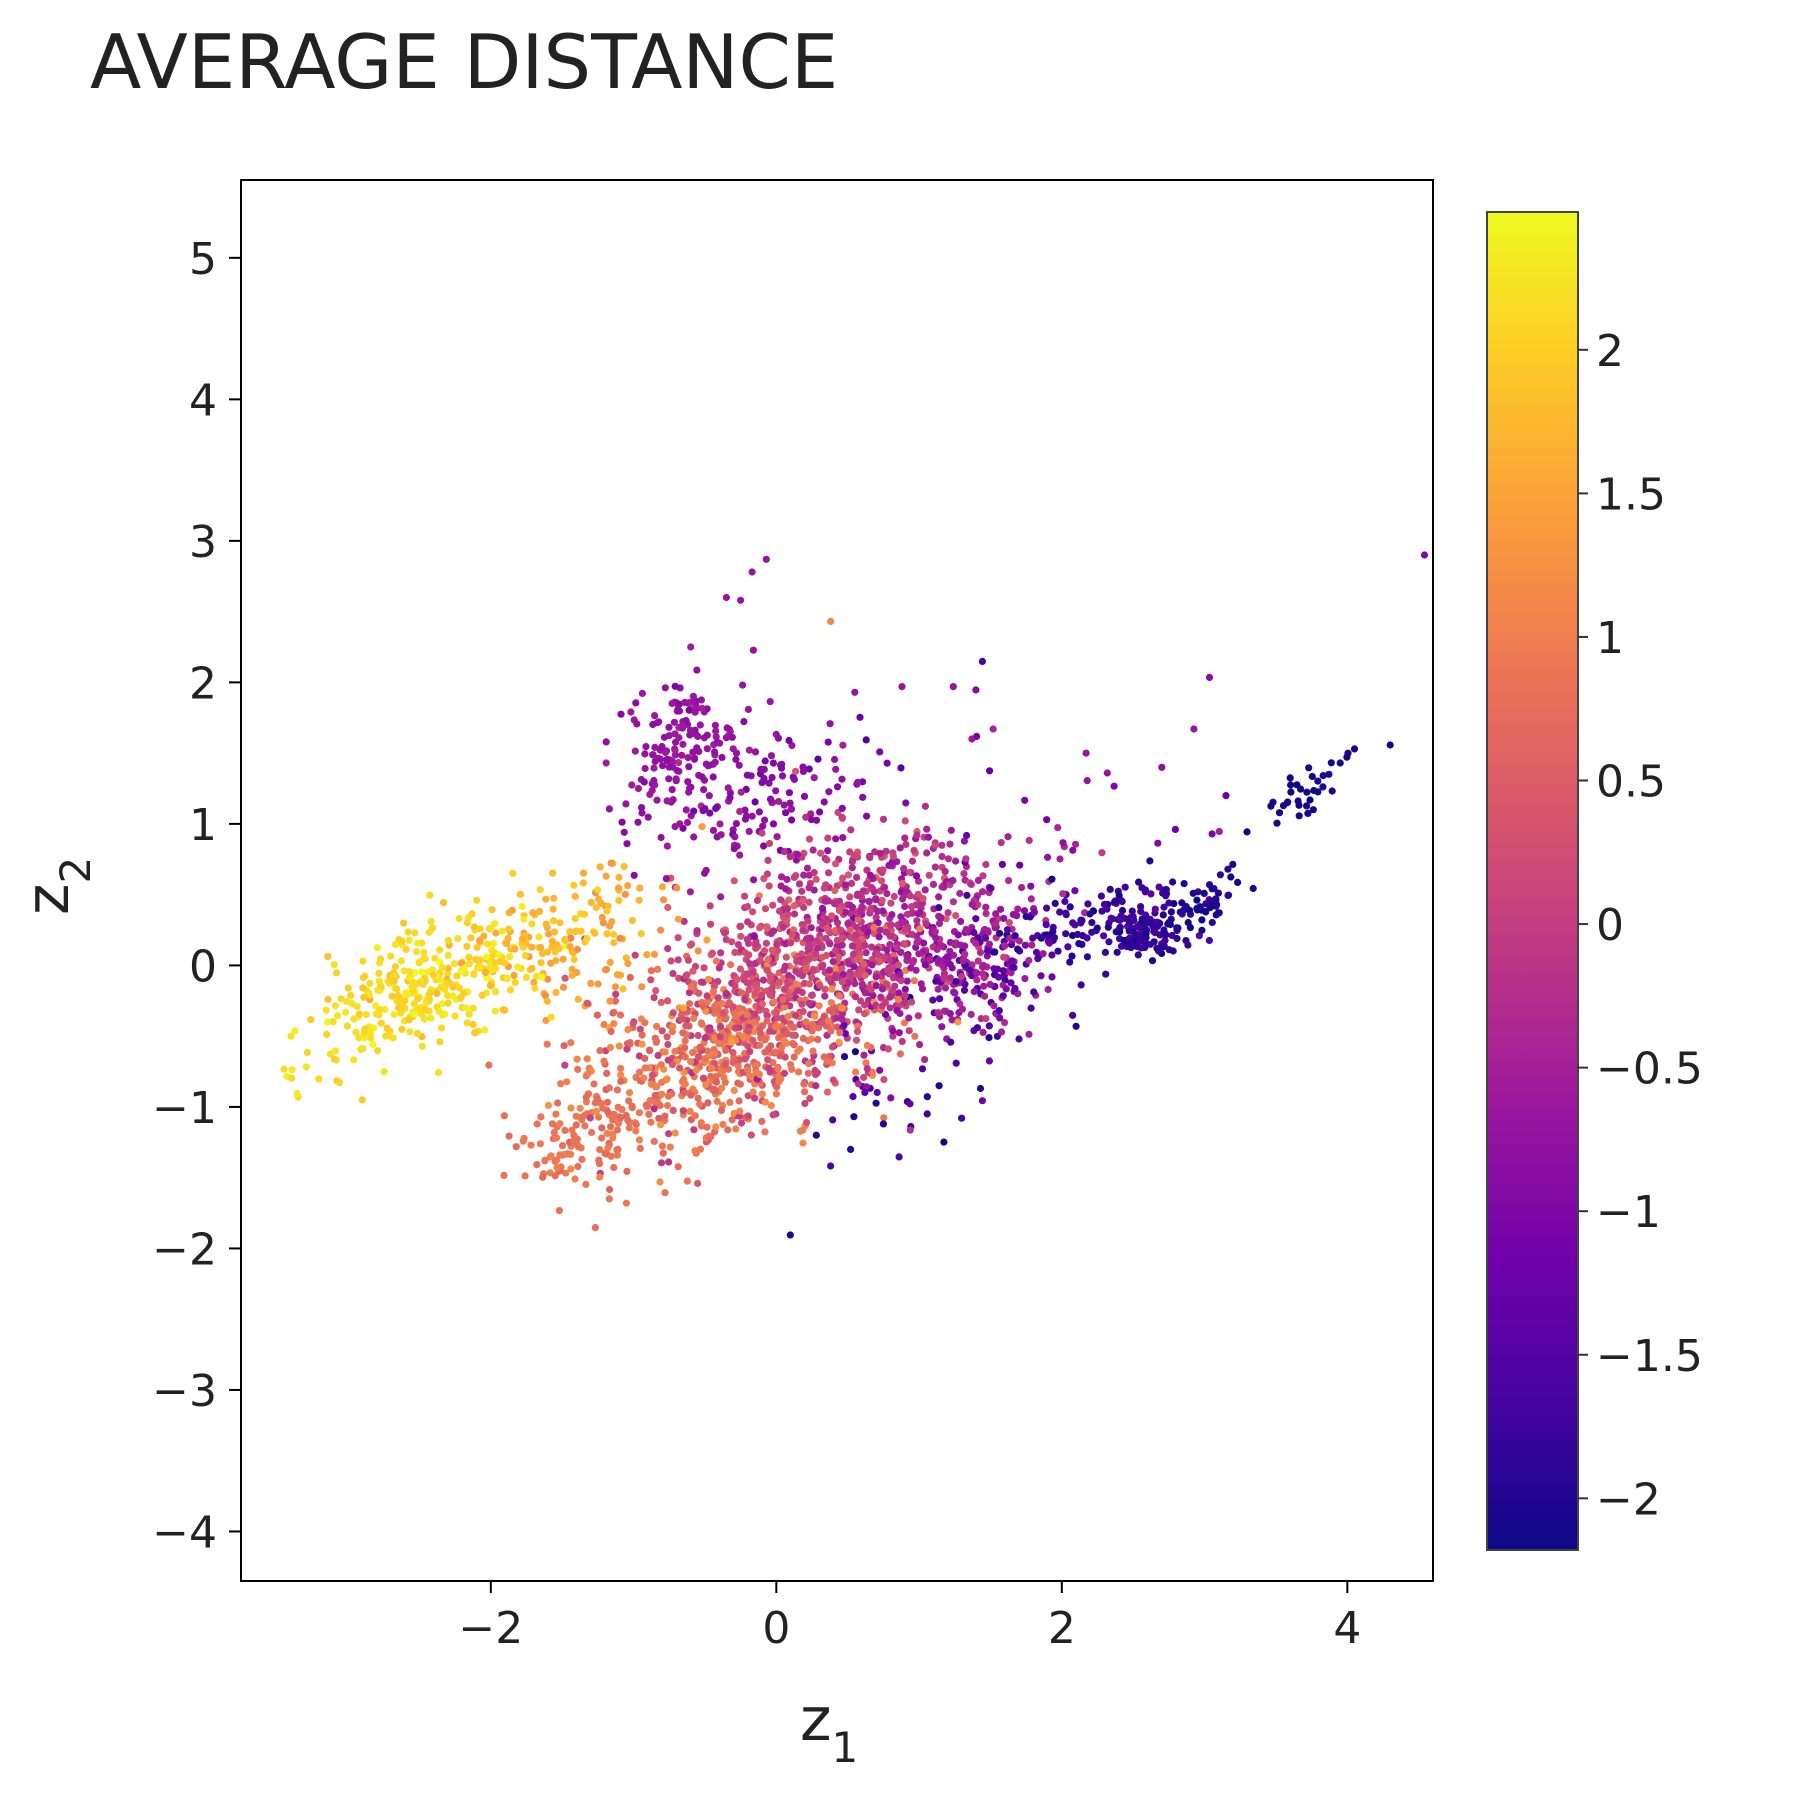 This screenshot has width=1800, height=1800. I want to click on y-tick-label: 4, so click(203, 400).